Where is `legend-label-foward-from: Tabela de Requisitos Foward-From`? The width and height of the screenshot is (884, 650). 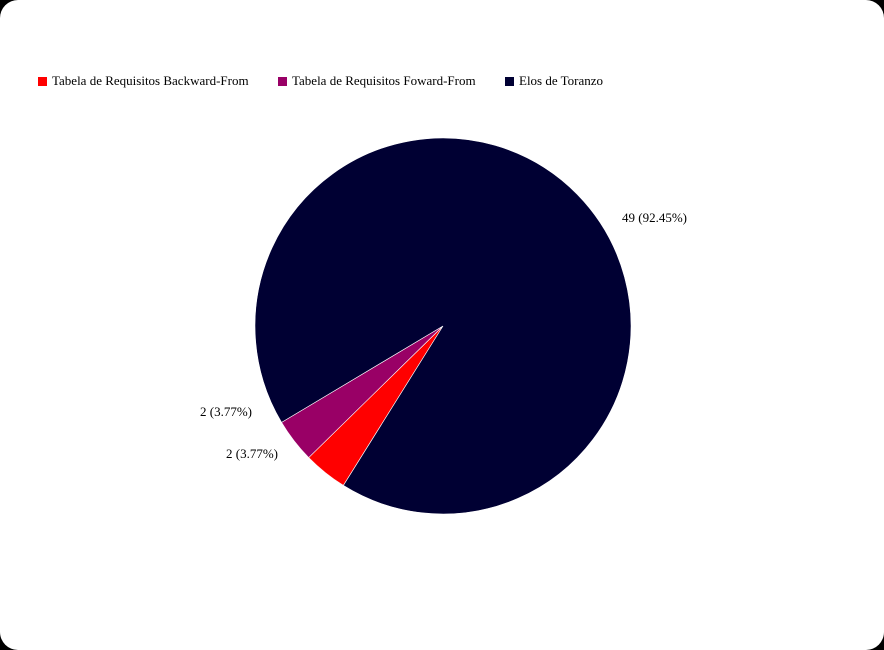
legend-label-foward-from: Tabela de Requisitos Foward-From is located at coordinates (384, 80).